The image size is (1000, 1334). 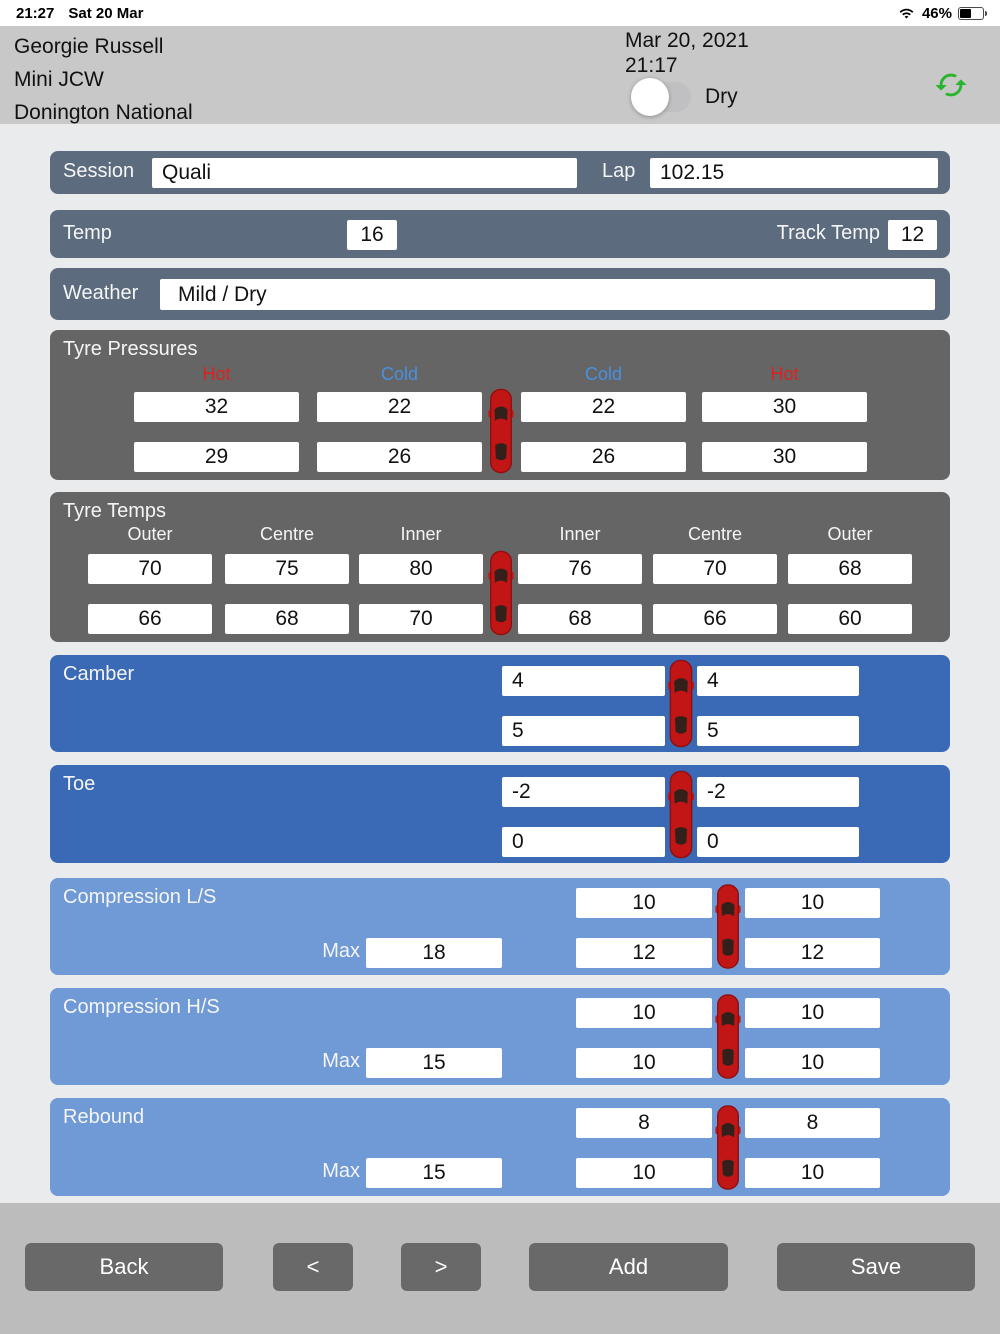 I want to click on compression-hs-panel: Compression H/S Max, so click(x=500, y=1036).